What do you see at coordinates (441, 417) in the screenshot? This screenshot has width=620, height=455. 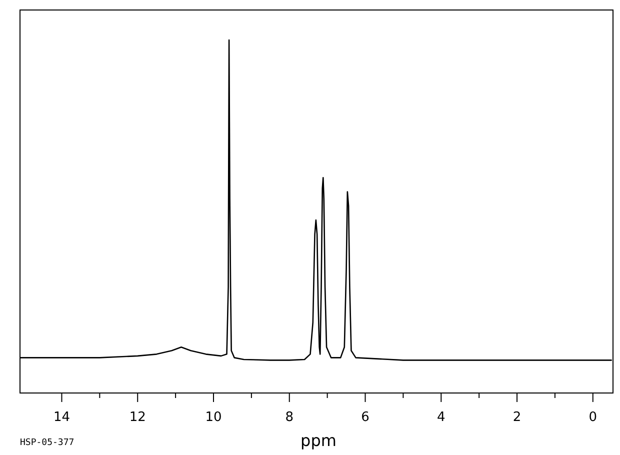 I see `x-tick-label: 4` at bounding box center [441, 417].